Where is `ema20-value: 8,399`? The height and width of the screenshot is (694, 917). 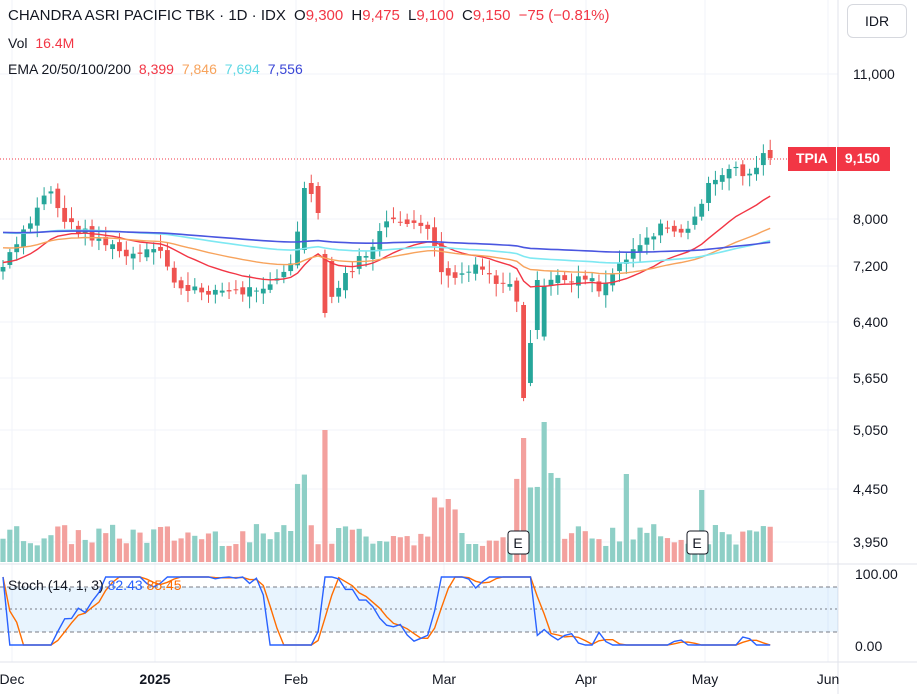 ema20-value: 8,399 is located at coordinates (156, 69).